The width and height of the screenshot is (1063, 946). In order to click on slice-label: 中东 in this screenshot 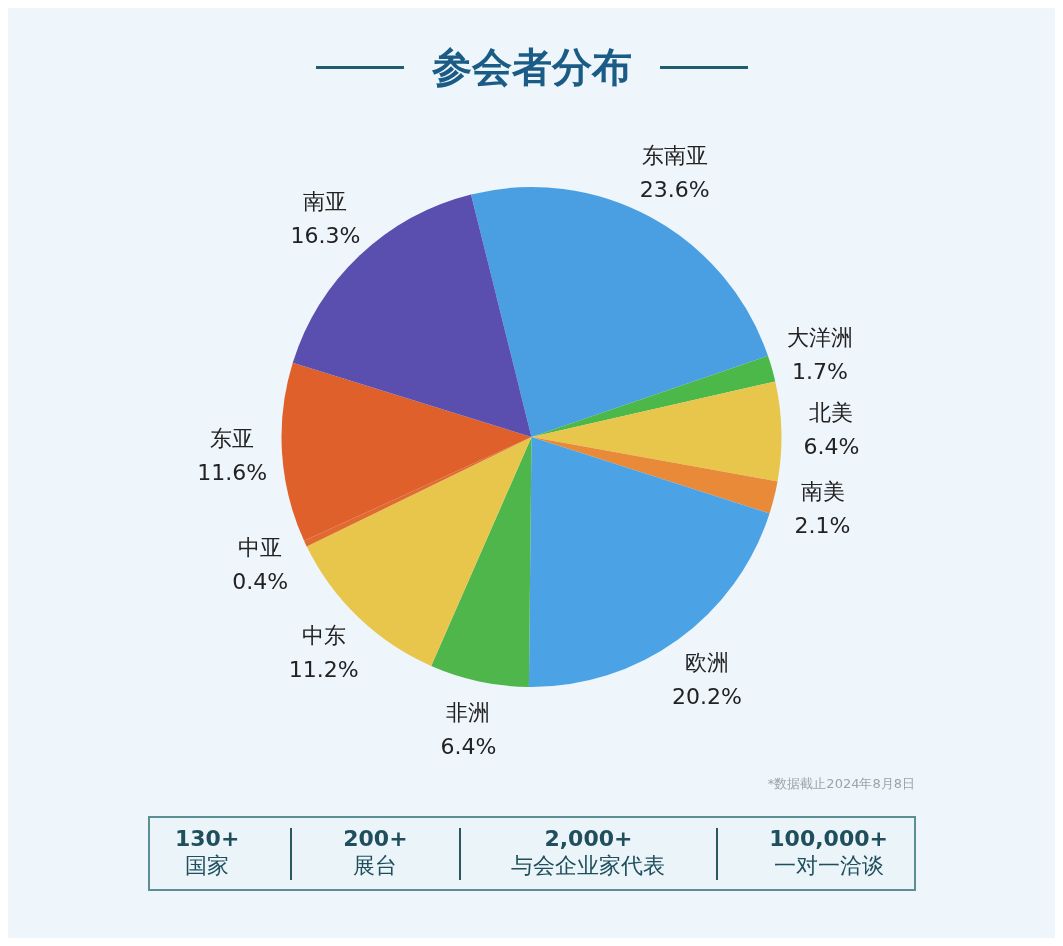, I will do `click(323, 636)`.